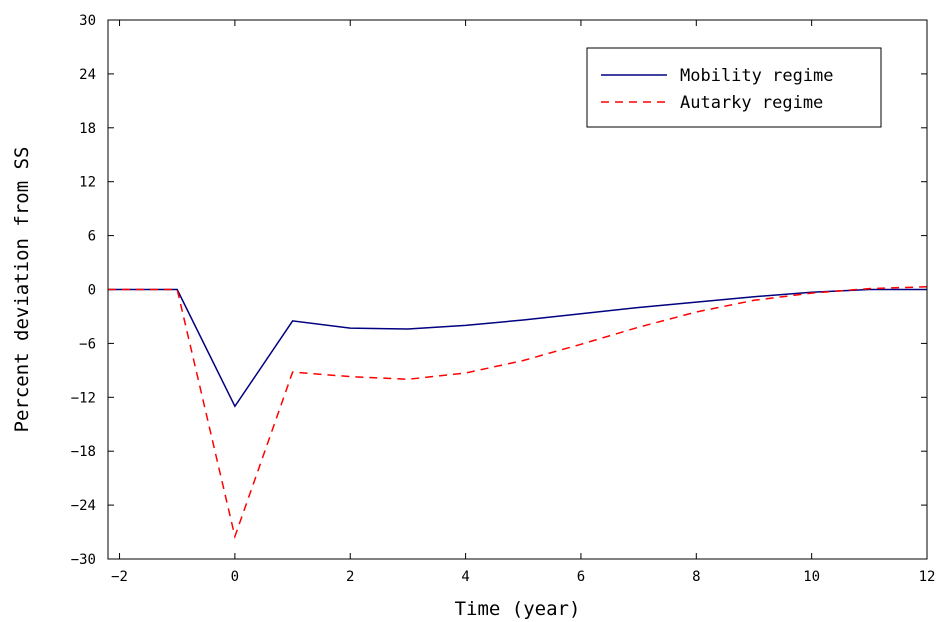 This screenshot has height=622, width=941. What do you see at coordinates (87, 21) in the screenshot?
I see `y-tick-label: 30` at bounding box center [87, 21].